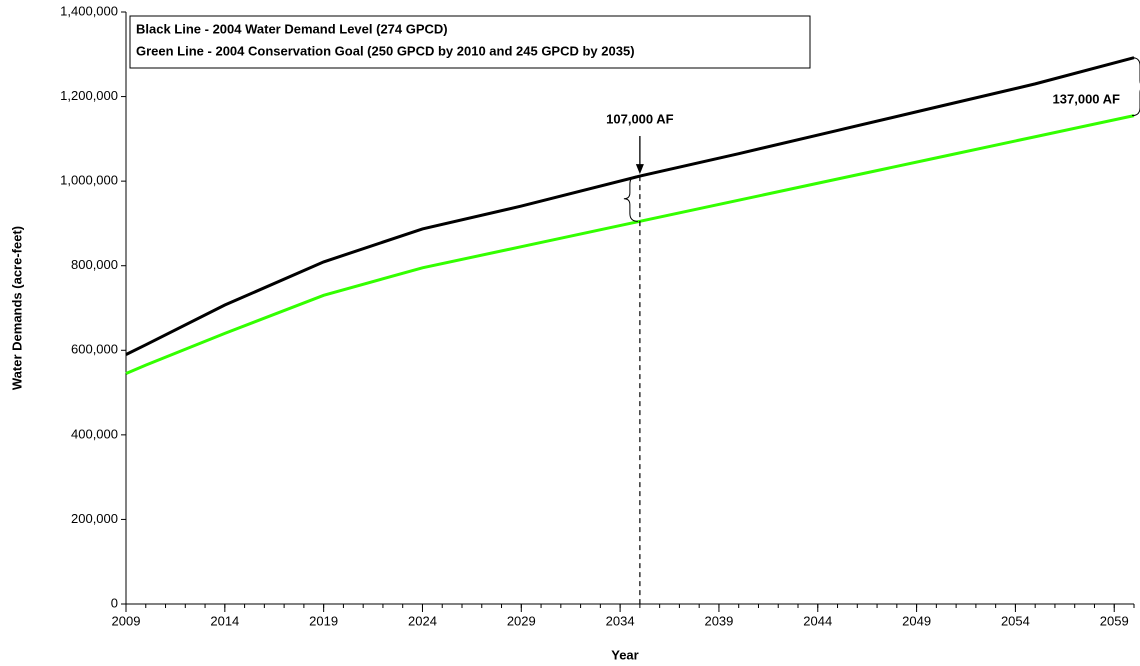 The height and width of the screenshot is (666, 1140). I want to click on y-tick-label: 600,000, so click(94, 349).